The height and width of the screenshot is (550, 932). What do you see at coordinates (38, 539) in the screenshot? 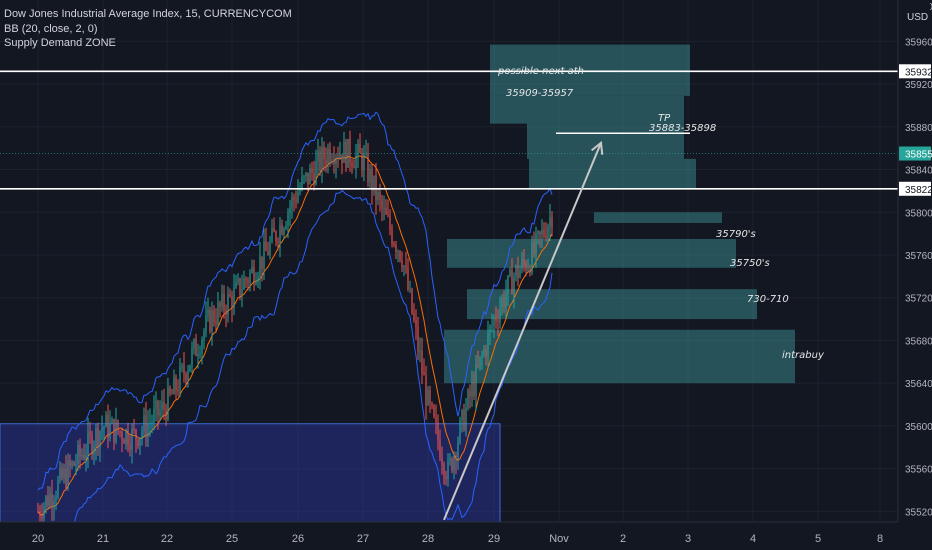
I see `time-tick-label: 20` at bounding box center [38, 539].